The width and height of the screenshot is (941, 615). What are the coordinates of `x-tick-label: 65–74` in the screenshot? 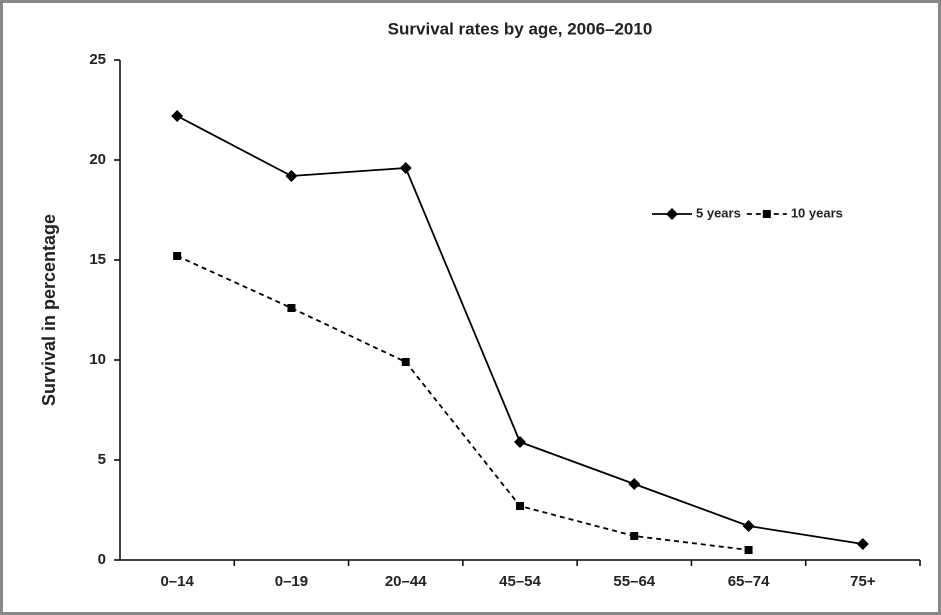 It's located at (749, 581).